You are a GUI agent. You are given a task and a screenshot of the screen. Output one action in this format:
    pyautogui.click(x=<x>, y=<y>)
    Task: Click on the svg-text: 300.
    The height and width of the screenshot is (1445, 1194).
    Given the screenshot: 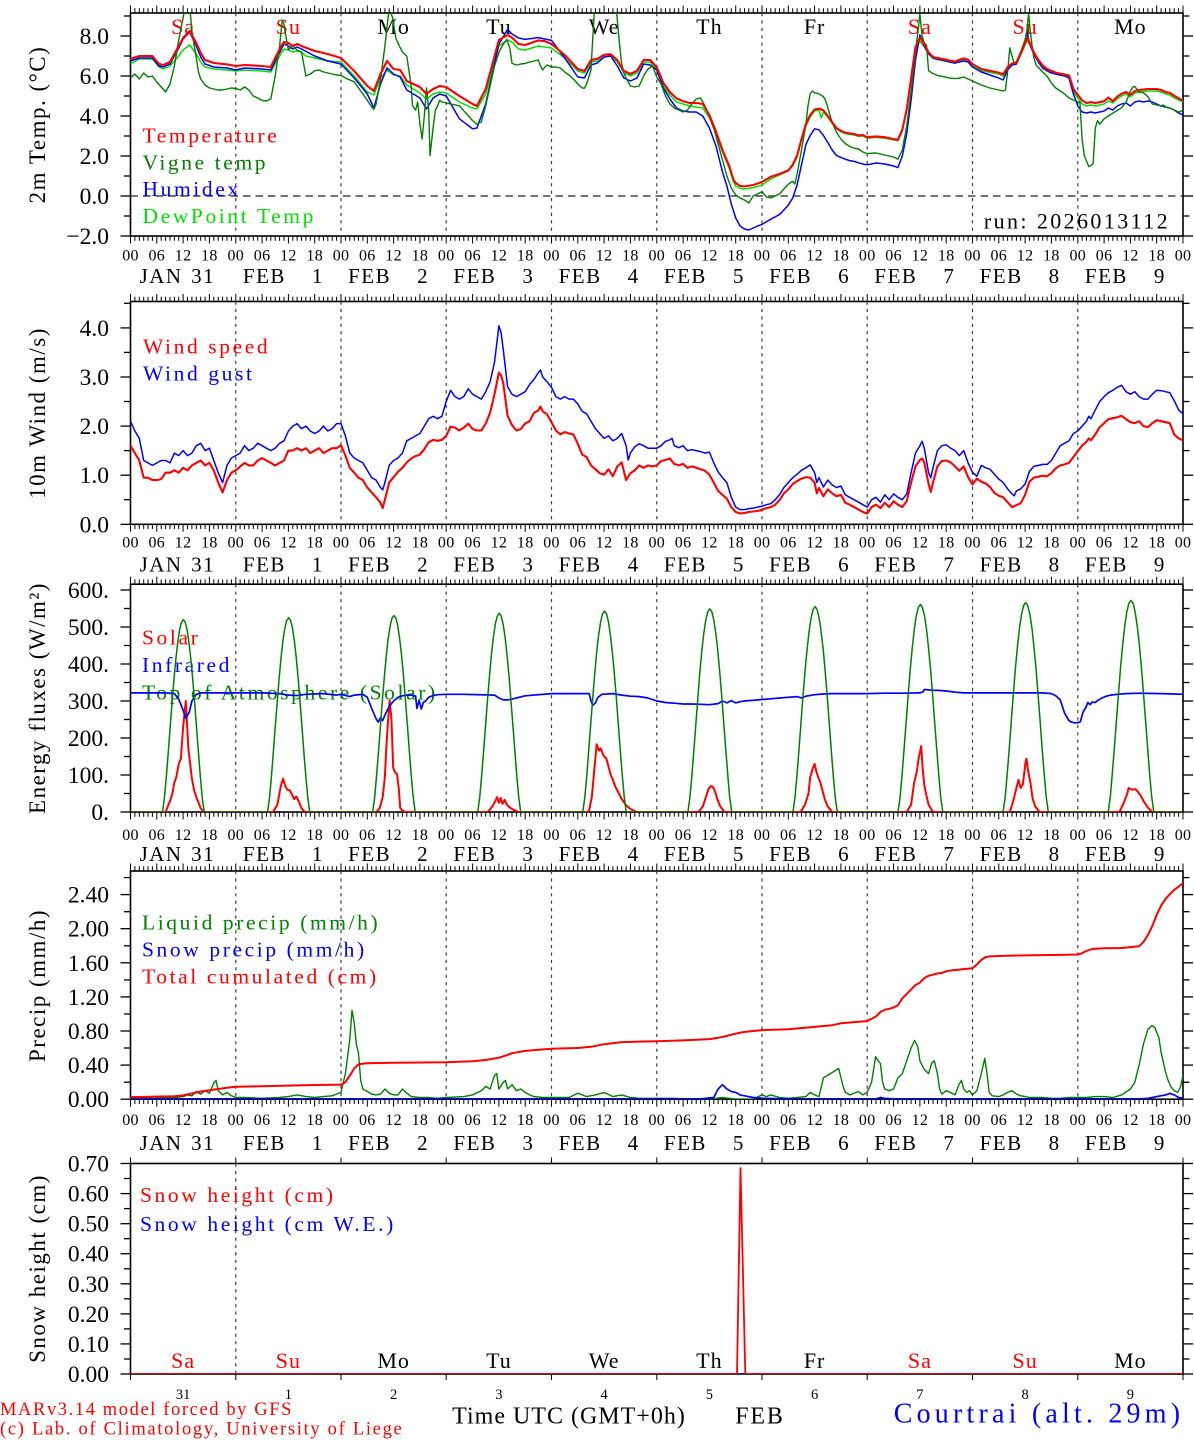 What is the action you would take?
    pyautogui.click(x=88, y=702)
    